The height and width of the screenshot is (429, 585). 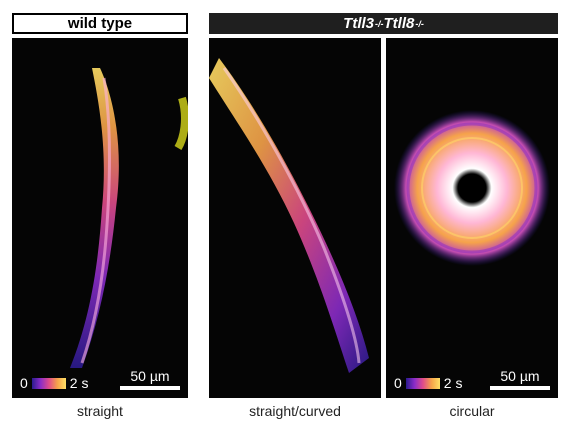 I want to click on knockout-gene-1: Ttll3, so click(x=358, y=23).